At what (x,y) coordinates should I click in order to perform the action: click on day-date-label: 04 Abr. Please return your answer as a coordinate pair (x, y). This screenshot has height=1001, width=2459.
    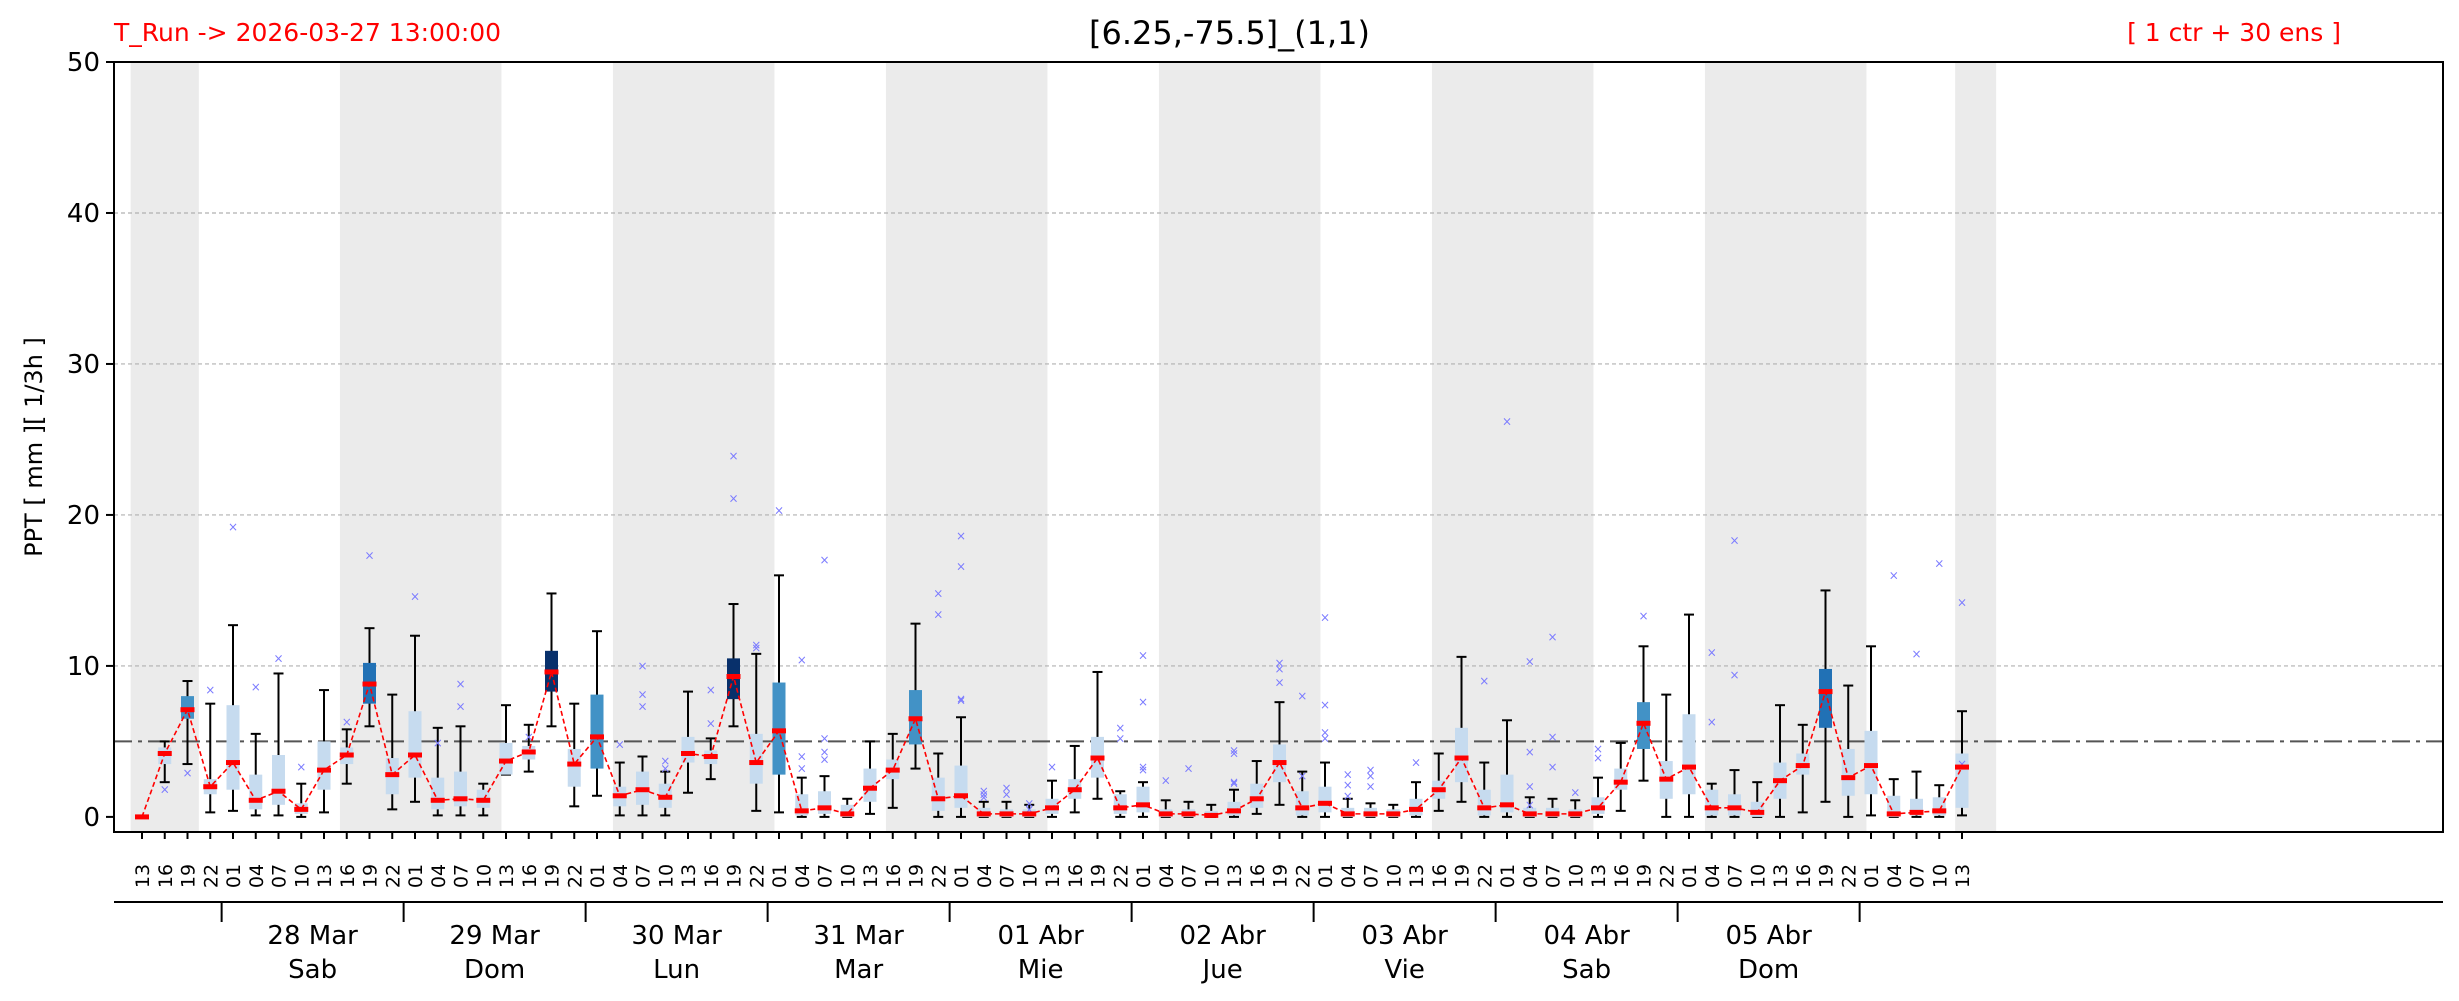
    Looking at the image, I should click on (1586, 936).